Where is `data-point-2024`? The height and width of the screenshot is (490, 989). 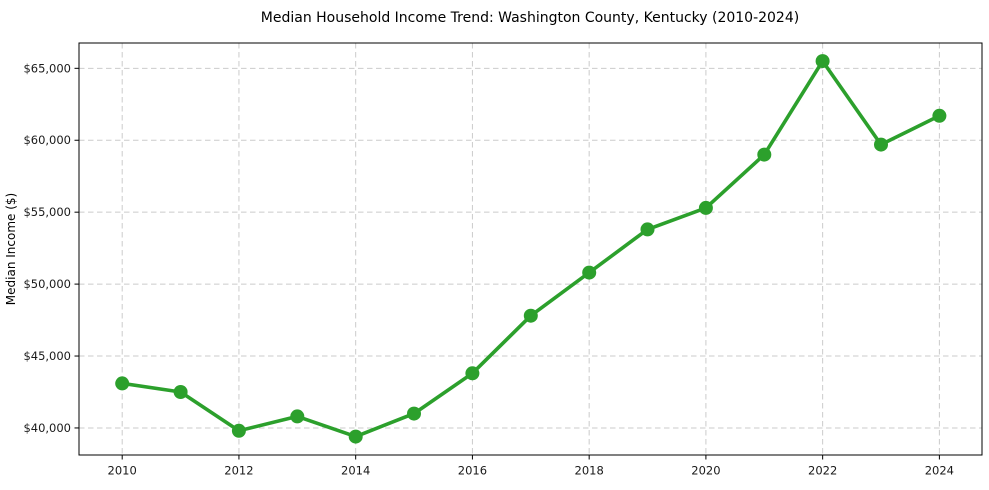 data-point-2024 is located at coordinates (939, 115).